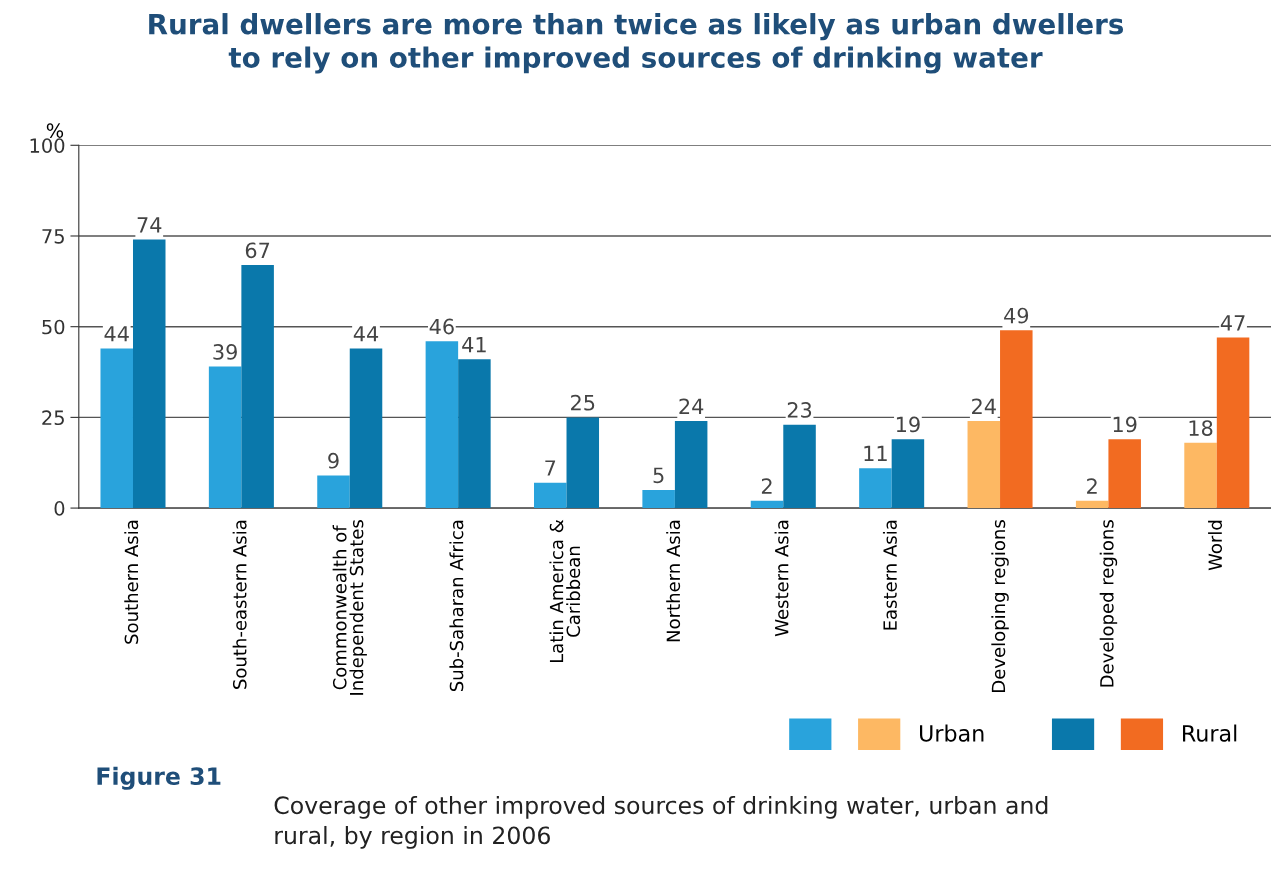 The height and width of the screenshot is (870, 1271). I want to click on y-tick-label: 100, so click(47, 145).